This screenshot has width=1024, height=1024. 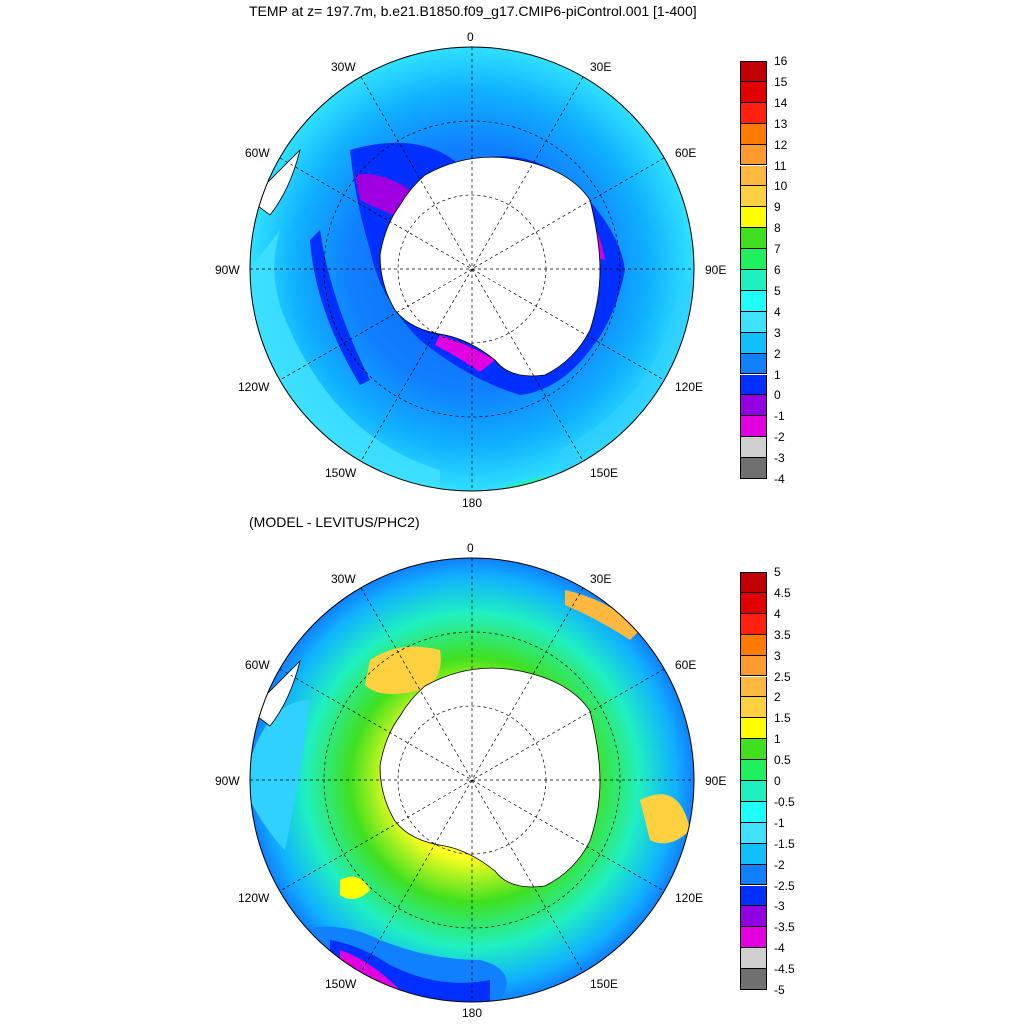 I want to click on bottom-lon-120e: 120E, so click(x=689, y=898).